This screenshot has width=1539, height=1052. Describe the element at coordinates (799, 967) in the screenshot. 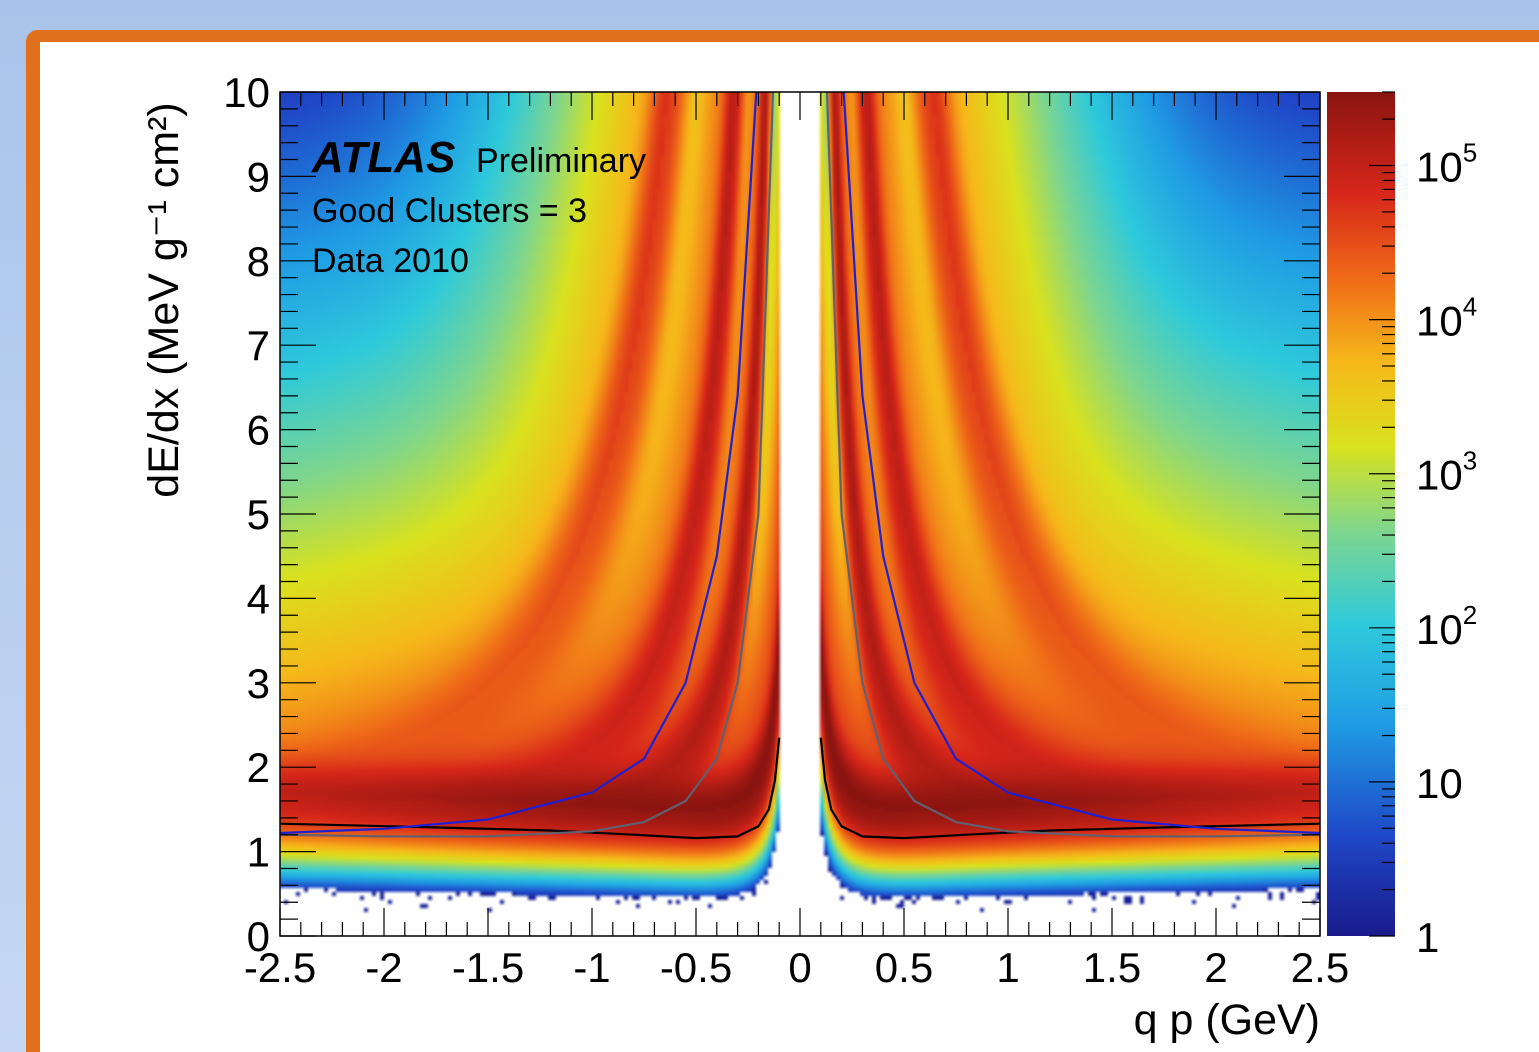

I see `x-tick-label: 0` at that location.